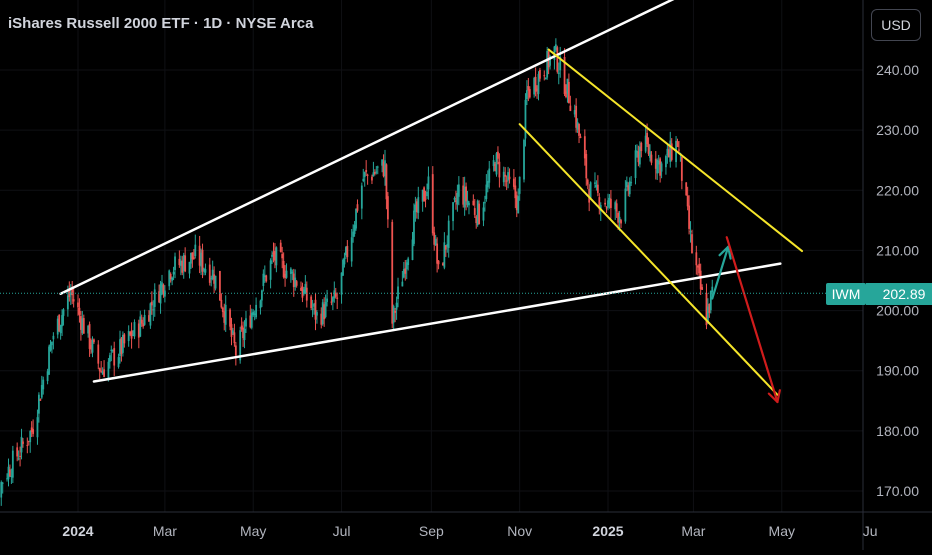 The height and width of the screenshot is (555, 932). I want to click on badge-value: 202.89, so click(904, 294).